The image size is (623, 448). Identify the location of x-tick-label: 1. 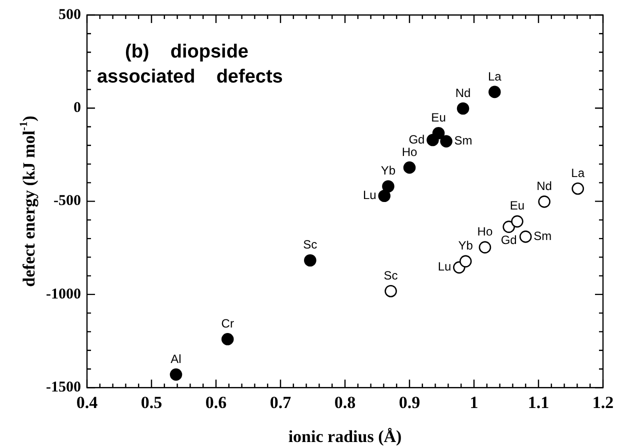
(474, 402).